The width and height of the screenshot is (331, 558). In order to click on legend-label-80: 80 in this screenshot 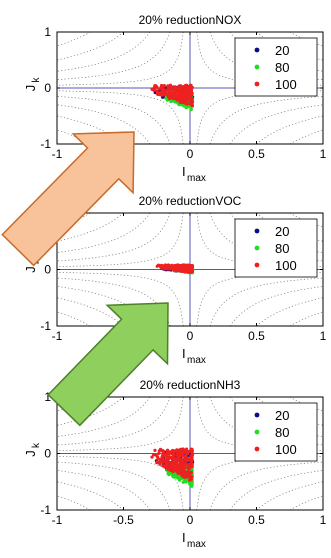, I will do `click(282, 248)`.